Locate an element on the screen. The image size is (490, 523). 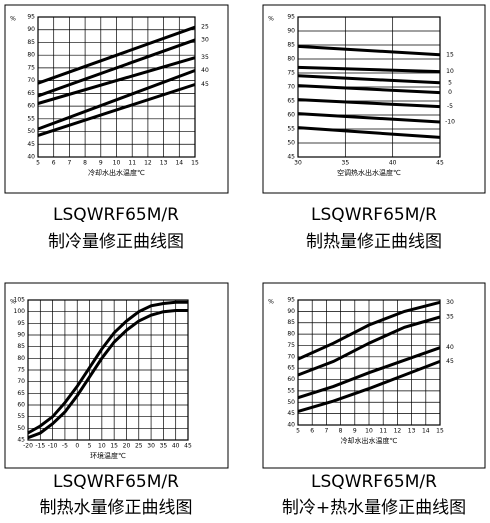
series-label: 30 is located at coordinates (205, 39).